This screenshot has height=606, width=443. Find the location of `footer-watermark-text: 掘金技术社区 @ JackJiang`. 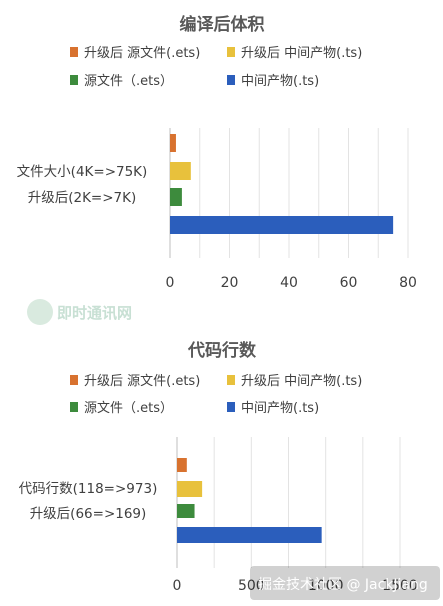

footer-watermark-text: 掘金技术社区 @ JackJiang is located at coordinates (343, 585).